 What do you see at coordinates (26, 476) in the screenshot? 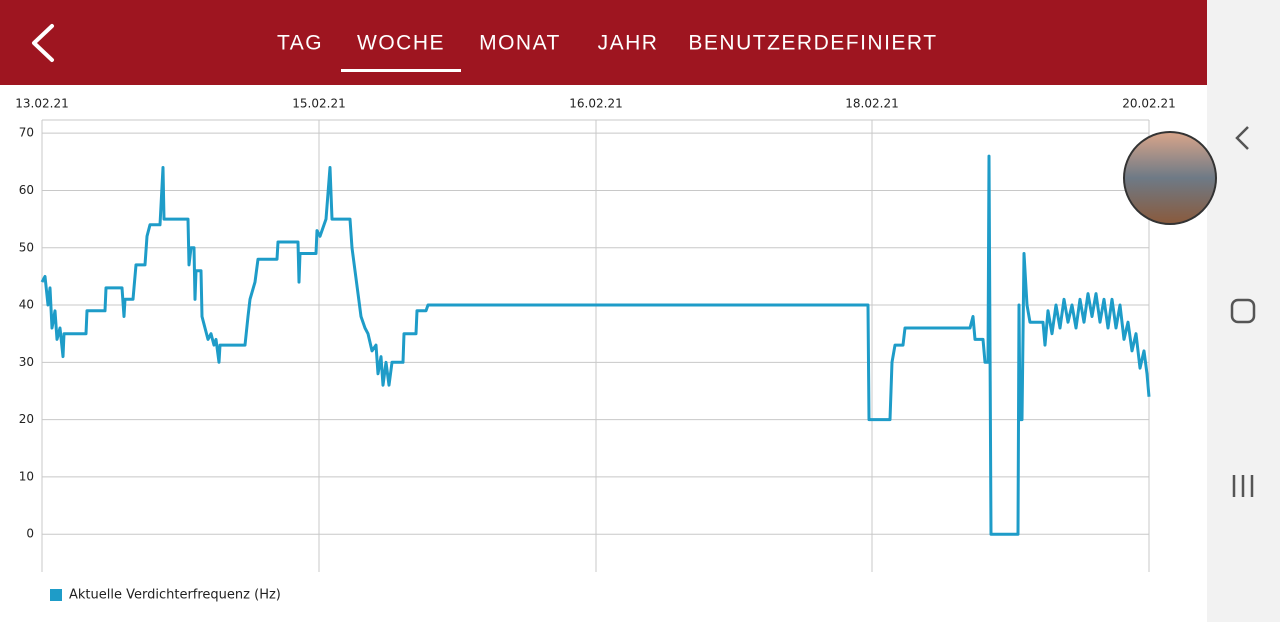
I see `y-tick-label: 10` at bounding box center [26, 476].